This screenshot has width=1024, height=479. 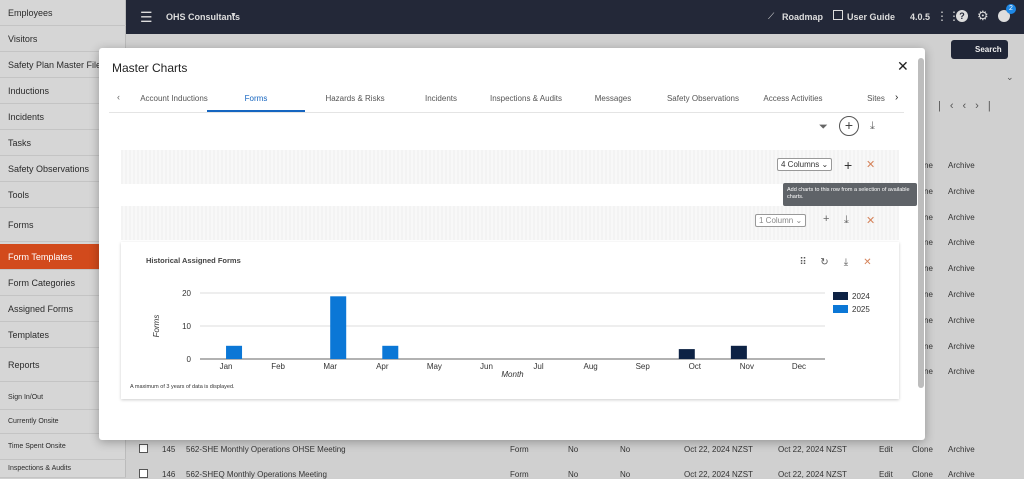 What do you see at coordinates (63, 283) in the screenshot?
I see `sidebar-item: Form Categories` at bounding box center [63, 283].